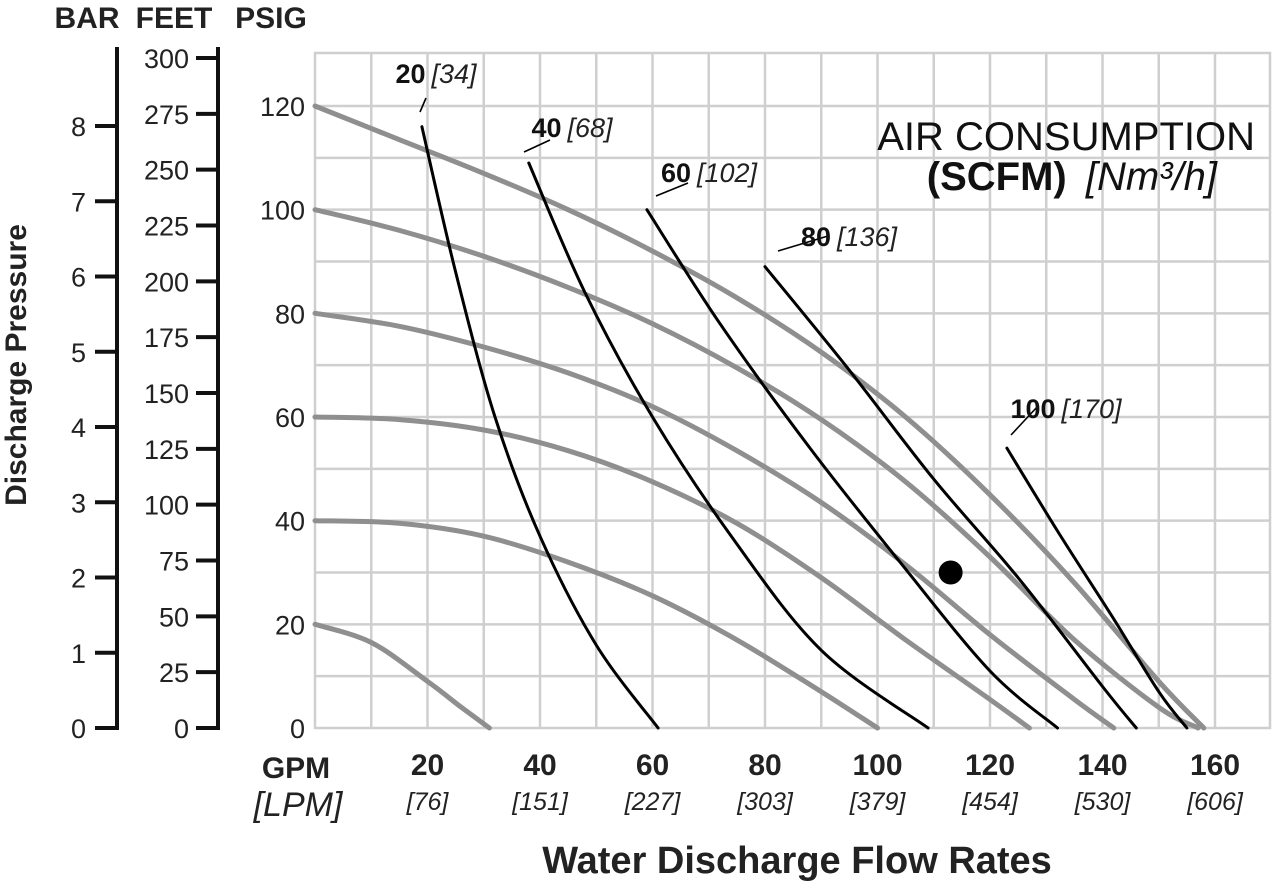 This screenshot has width=1280, height=883. Describe the element at coordinates (166, 282) in the screenshot. I see `feet-tick-label: 200` at that location.